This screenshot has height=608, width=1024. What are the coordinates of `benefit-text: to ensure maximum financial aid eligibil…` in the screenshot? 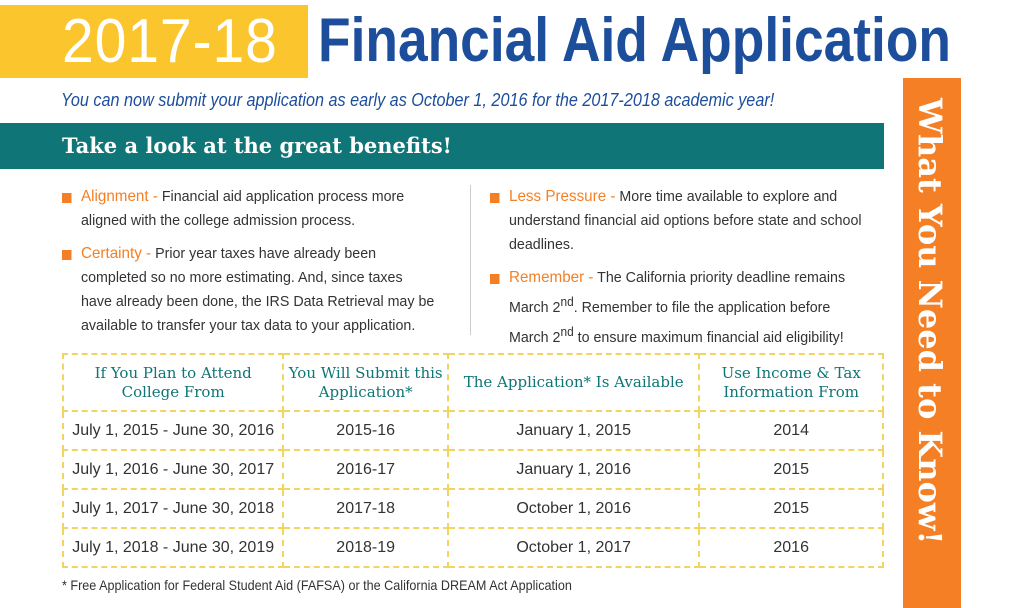 It's located at (708, 337).